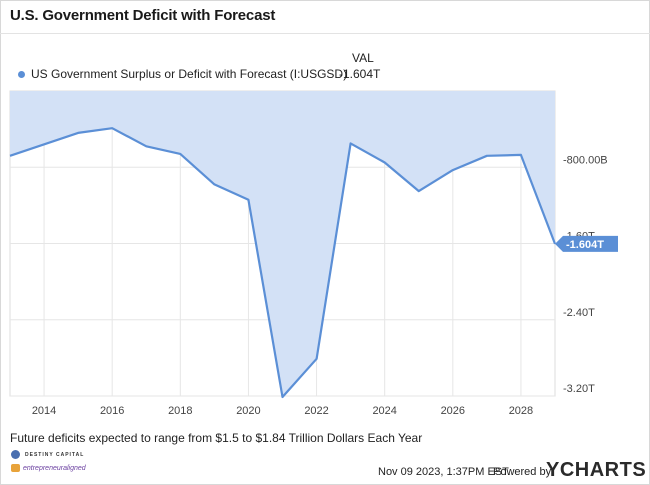 The height and width of the screenshot is (485, 650). I want to click on y-tick-label: -2.40T, so click(579, 313).